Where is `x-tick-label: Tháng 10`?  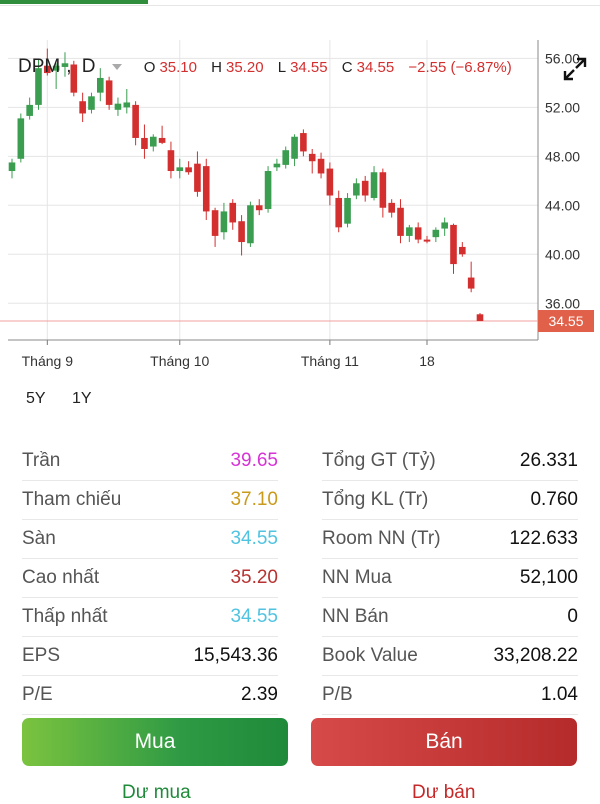 x-tick-label: Tháng 10 is located at coordinates (179, 361).